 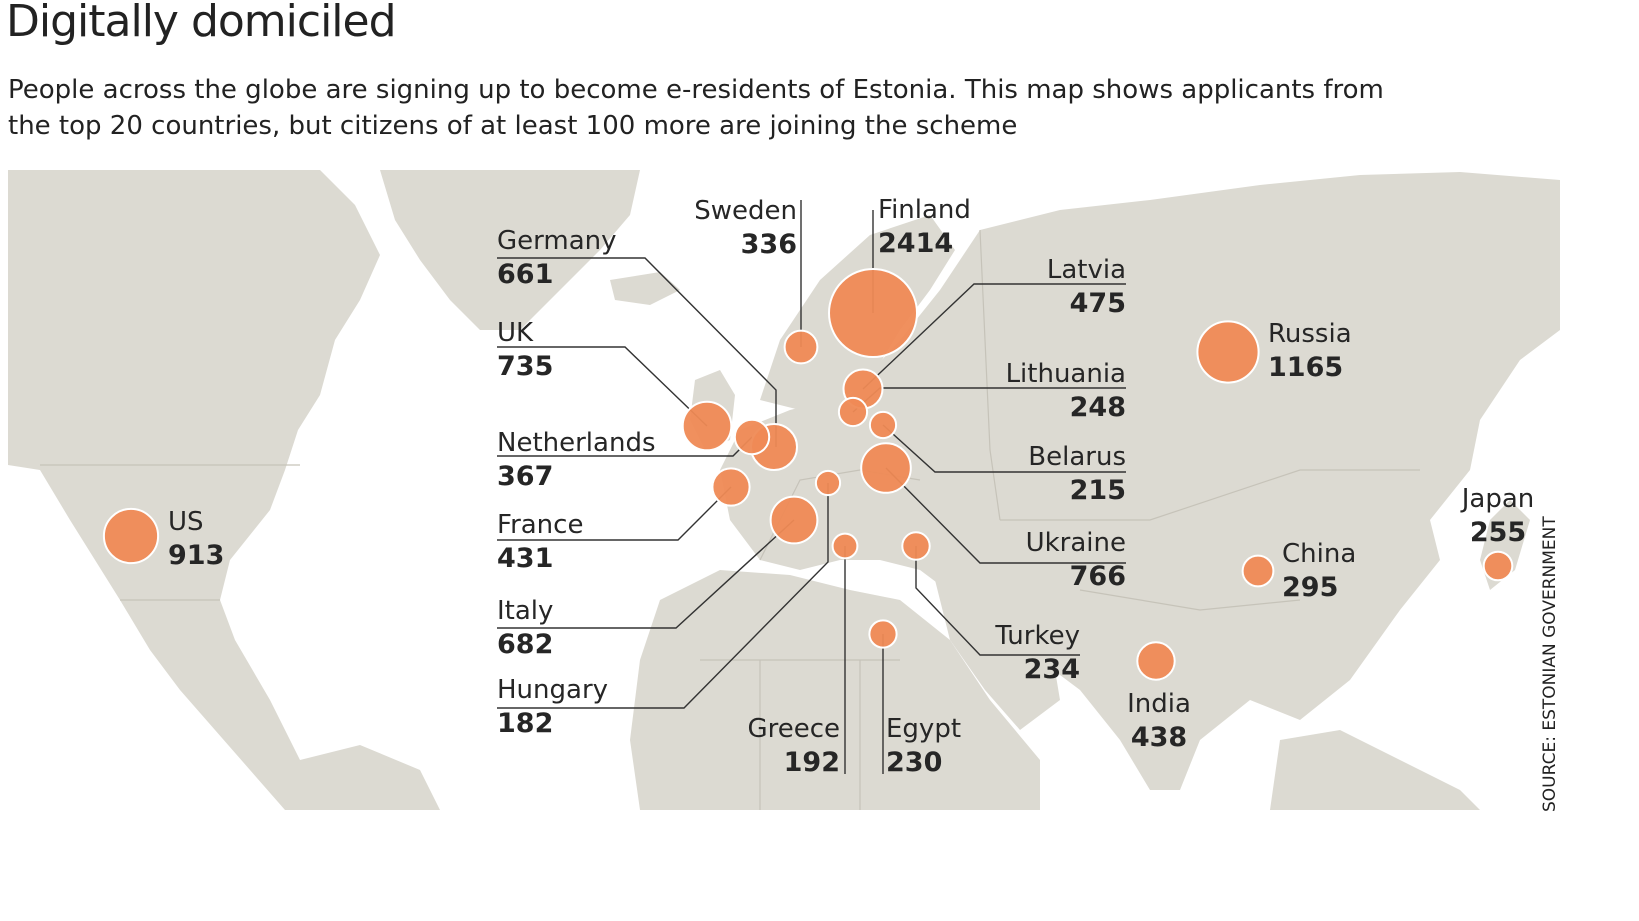 I want to click on leader-hungary, so click(x=663, y=596).